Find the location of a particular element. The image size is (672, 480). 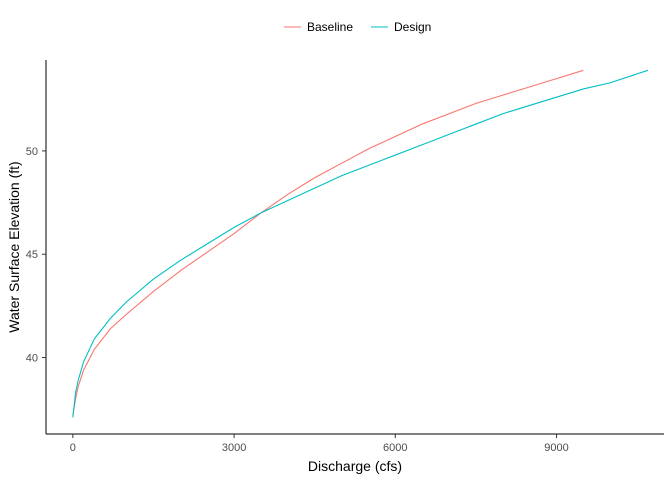

y-tick-label: 40 is located at coordinates (32, 359).